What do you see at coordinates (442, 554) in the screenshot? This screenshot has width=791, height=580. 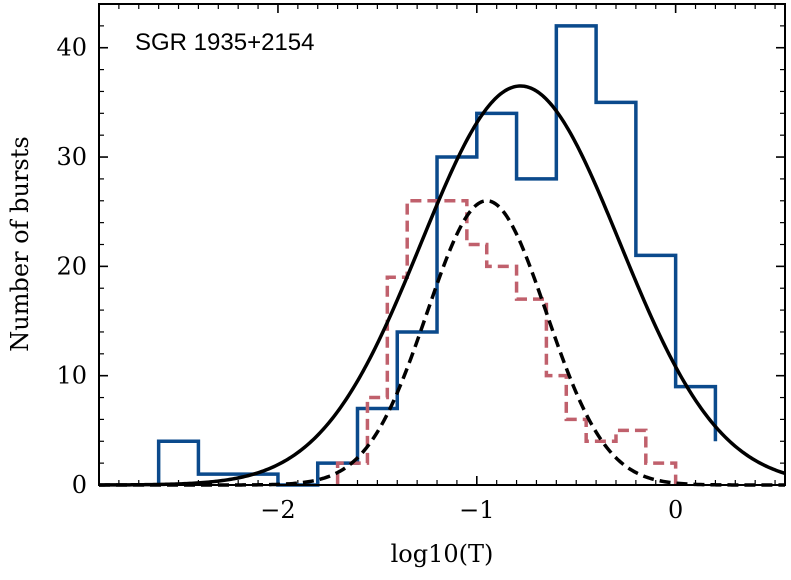 I see `x-axis-label: log10(T)` at bounding box center [442, 554].